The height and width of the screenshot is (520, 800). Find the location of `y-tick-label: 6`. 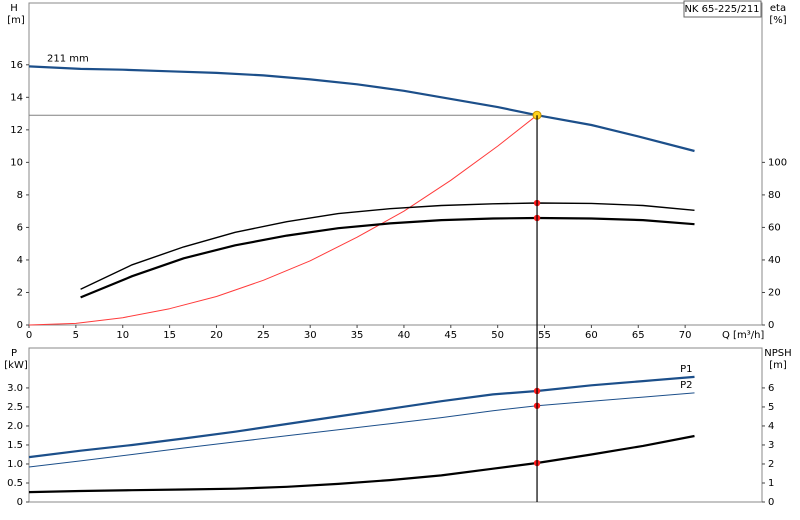

y-tick-label: 6 is located at coordinates (20, 227).